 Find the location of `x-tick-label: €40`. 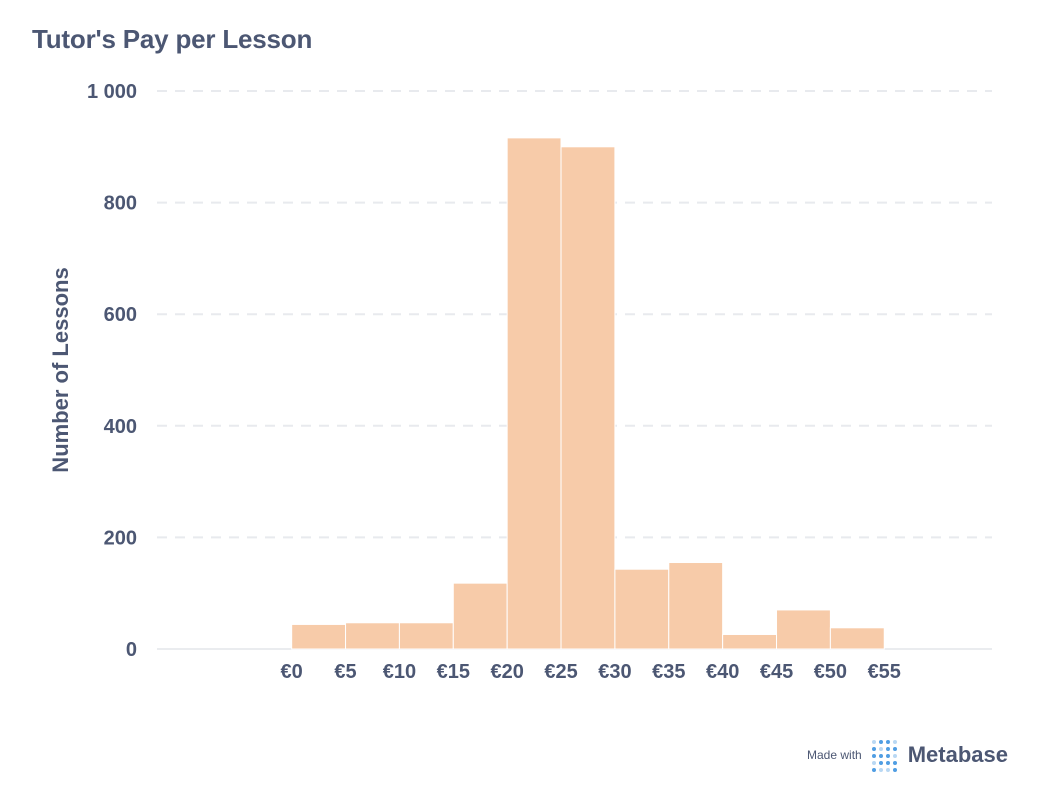

x-tick-label: €40 is located at coordinates (722, 672).